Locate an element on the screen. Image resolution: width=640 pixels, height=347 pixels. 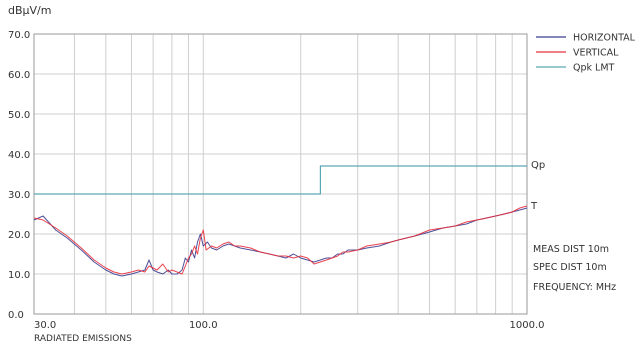
series-line-qpk-lmt is located at coordinates (280, 180).